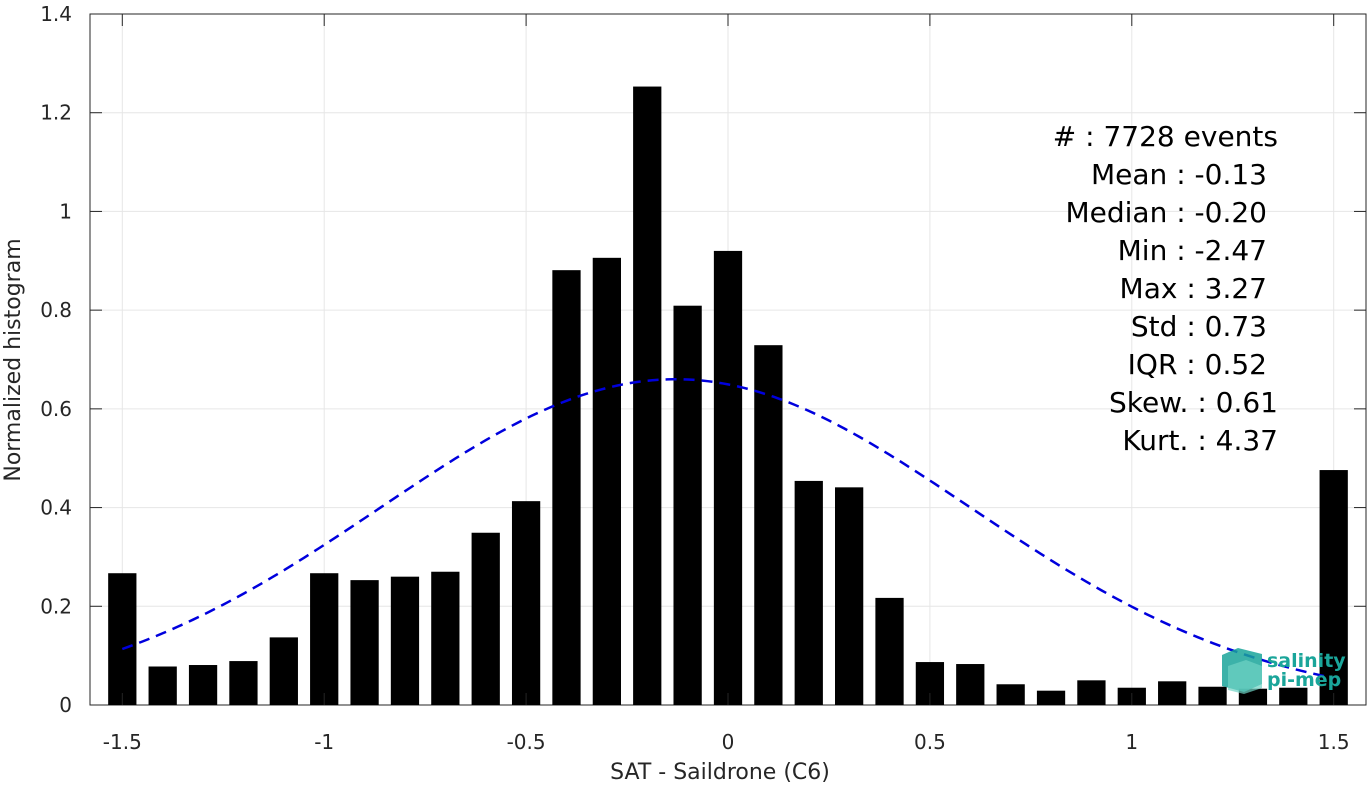 Image resolution: width=1367 pixels, height=785 pixels. Describe the element at coordinates (1304, 680) in the screenshot. I see `logo-text-pimep: pi-mep` at that location.